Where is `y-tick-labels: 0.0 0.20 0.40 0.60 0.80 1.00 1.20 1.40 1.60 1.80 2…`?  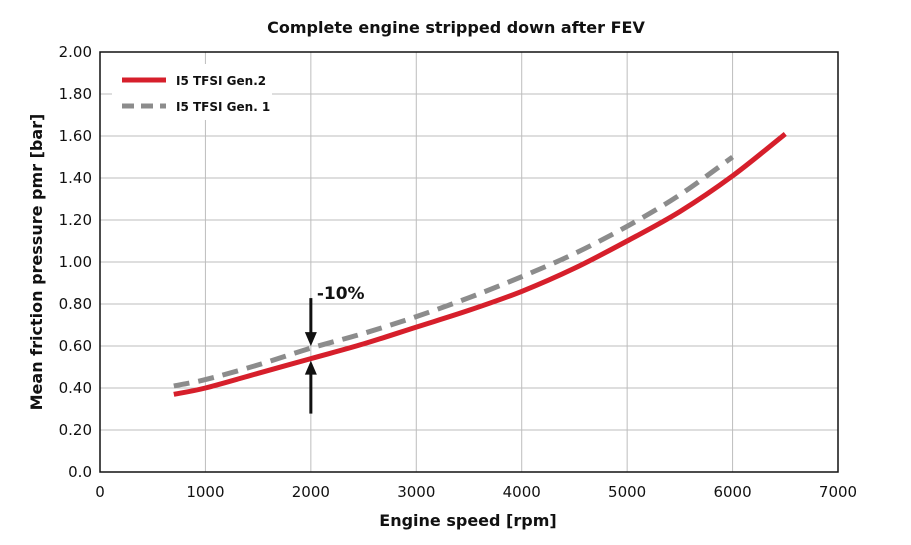
y-tick-labels: 0.0 0.20 0.40 0.60 0.80 1.00 1.20 1.40 1.60 1.80 2… is located at coordinates (75, 262).